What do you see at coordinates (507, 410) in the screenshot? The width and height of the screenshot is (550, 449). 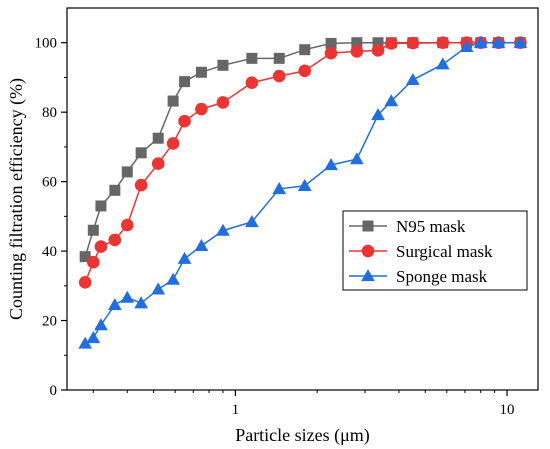 I see `x-tick-label: 10` at bounding box center [507, 410].